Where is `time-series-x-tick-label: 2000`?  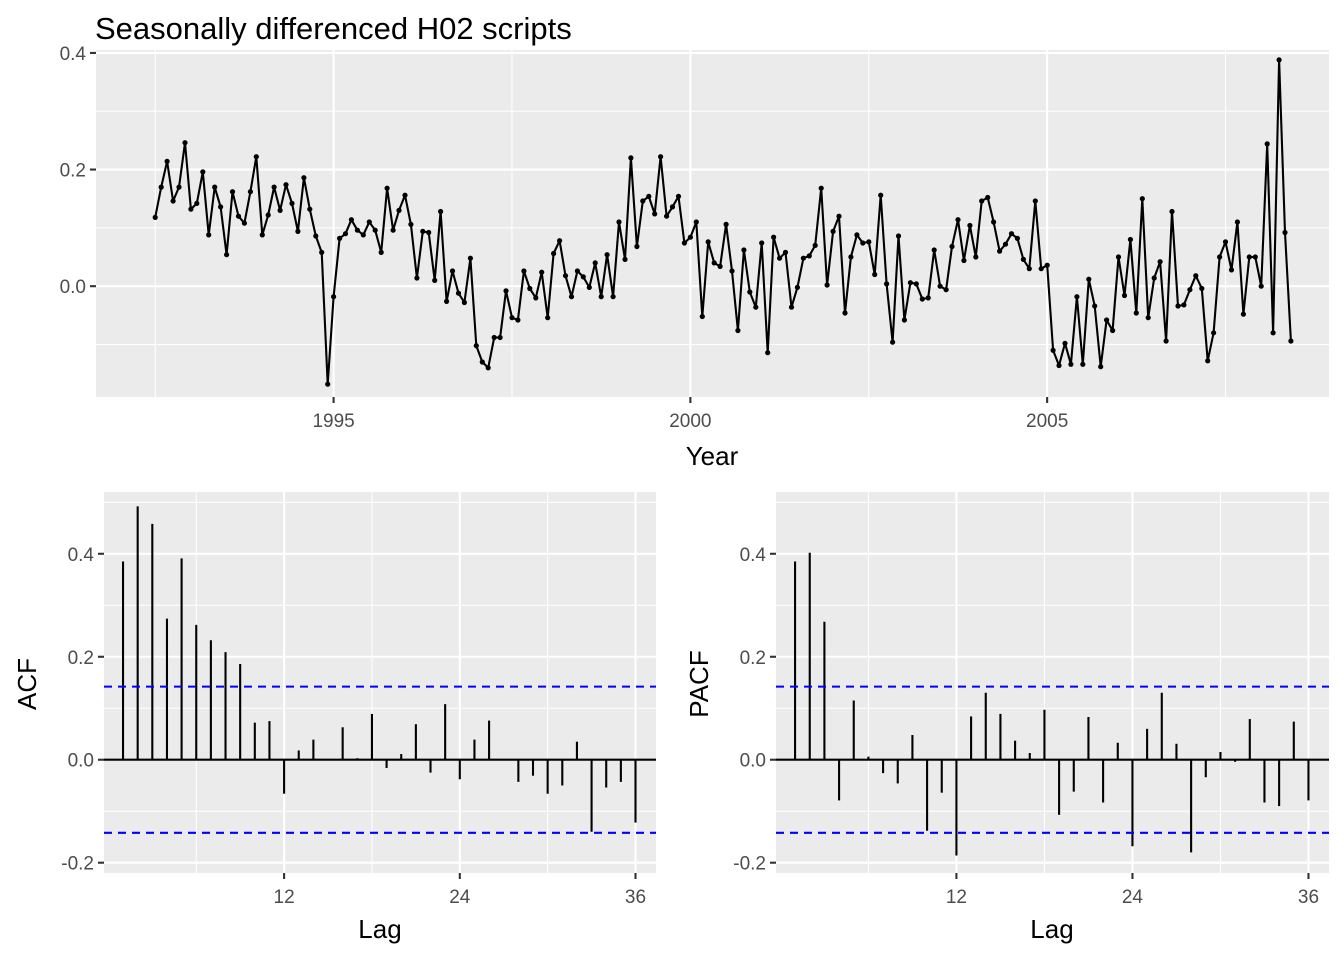
time-series-x-tick-label: 2000 is located at coordinates (690, 421).